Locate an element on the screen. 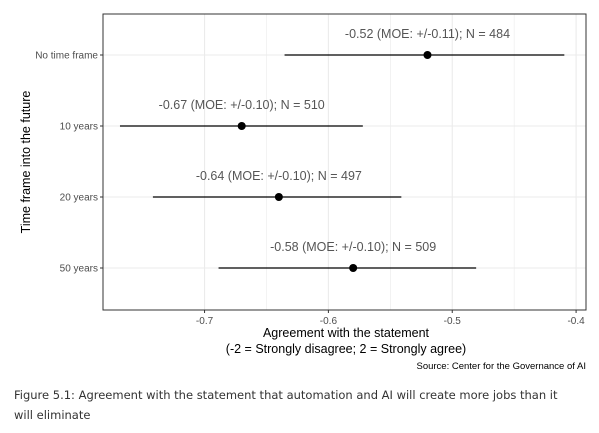 This screenshot has height=433, width=599. y-tick-label: 20 years is located at coordinates (79, 198).